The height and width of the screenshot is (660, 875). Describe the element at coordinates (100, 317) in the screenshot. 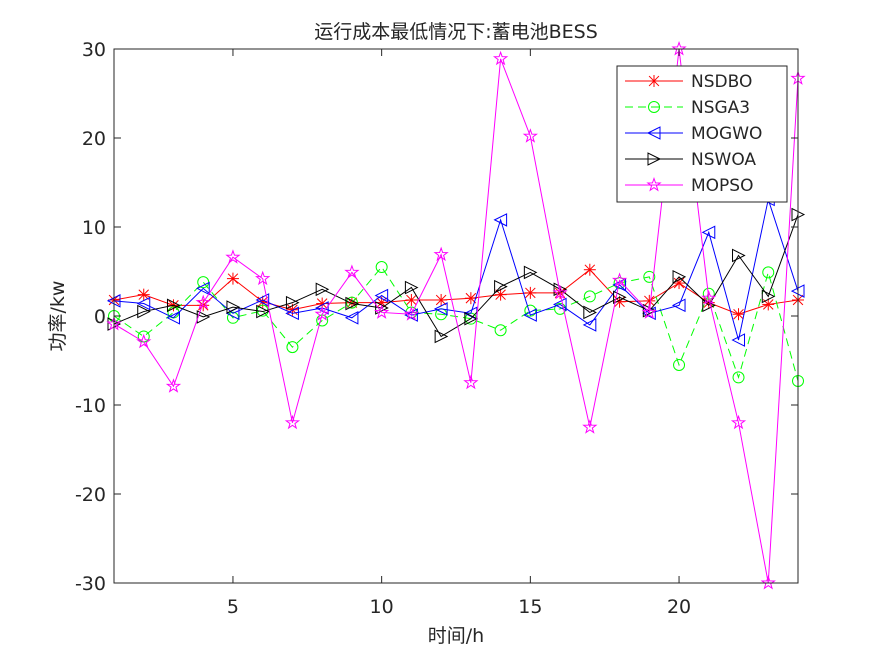

I see `y-tick-label: 0` at that location.